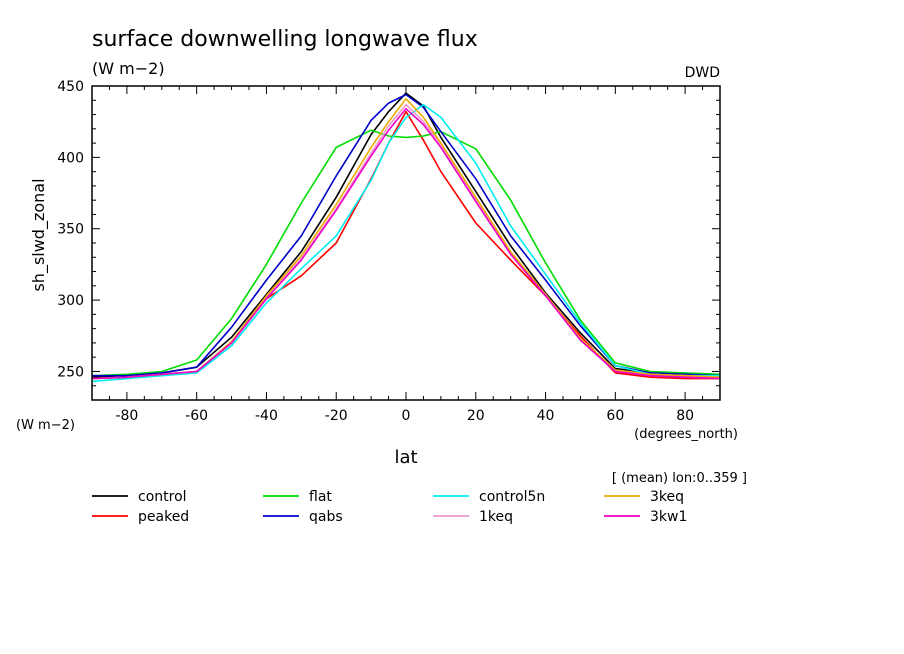 The height and width of the screenshot is (654, 904). I want to click on x-tick-label: 60, so click(615, 416).